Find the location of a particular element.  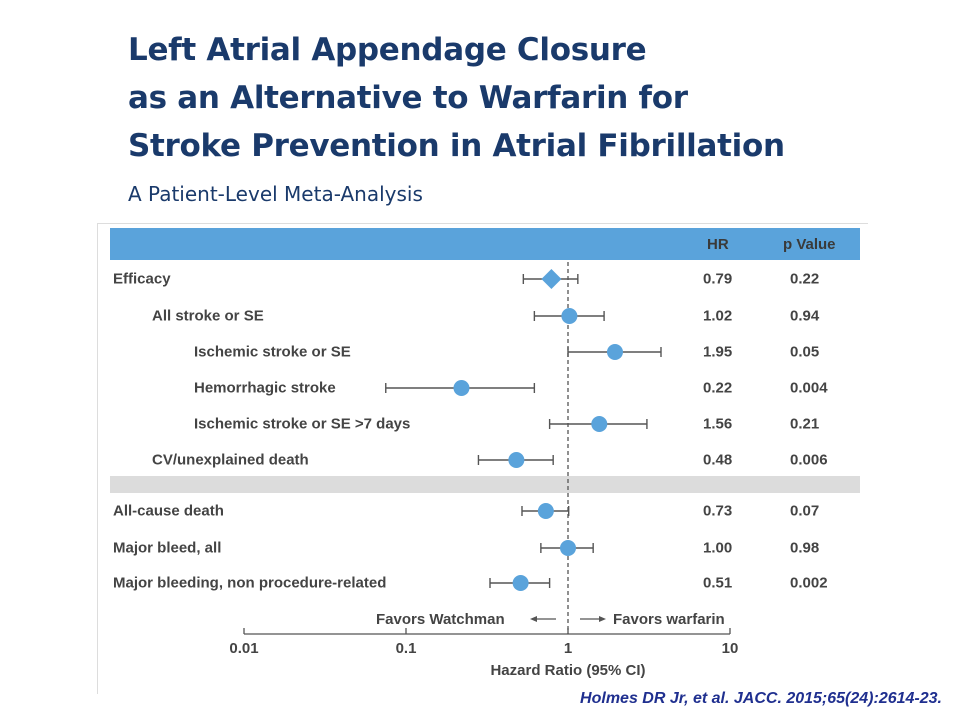

table-header-bar is located at coordinates (485, 244).